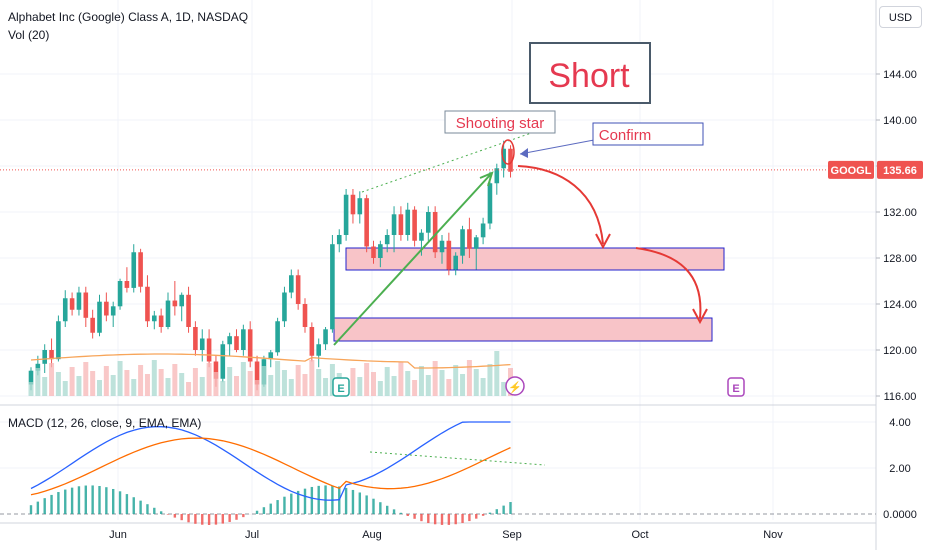  I want to click on price-tick-label: 144.00, so click(900, 75).